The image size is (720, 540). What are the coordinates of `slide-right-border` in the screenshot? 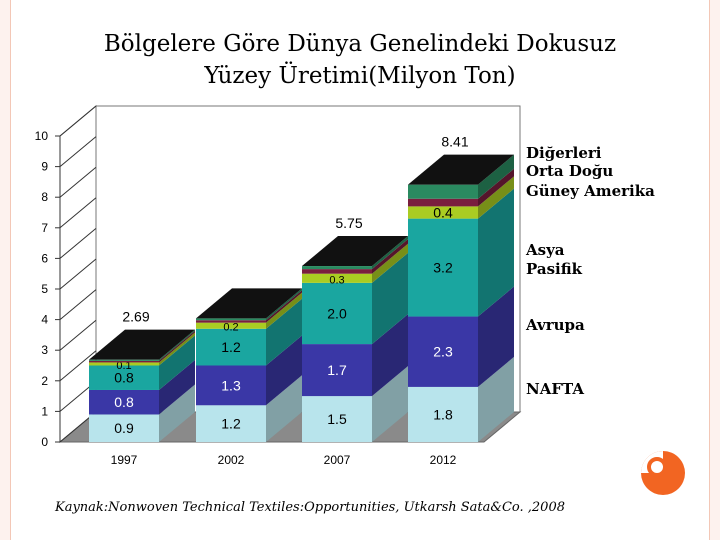 It's located at (714, 270).